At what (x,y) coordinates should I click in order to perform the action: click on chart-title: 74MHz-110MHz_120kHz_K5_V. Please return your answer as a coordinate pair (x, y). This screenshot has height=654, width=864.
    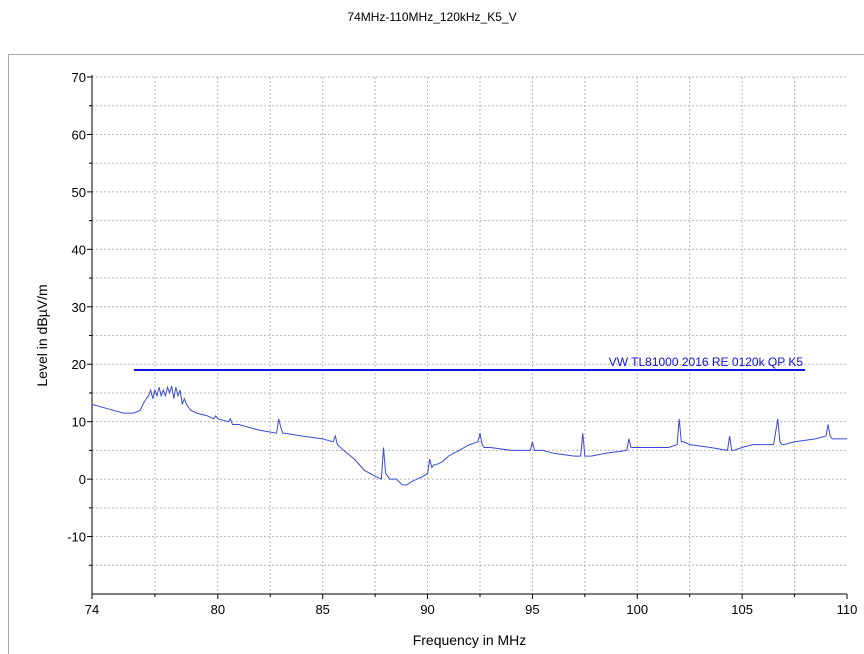
    Looking at the image, I should click on (432, 17).